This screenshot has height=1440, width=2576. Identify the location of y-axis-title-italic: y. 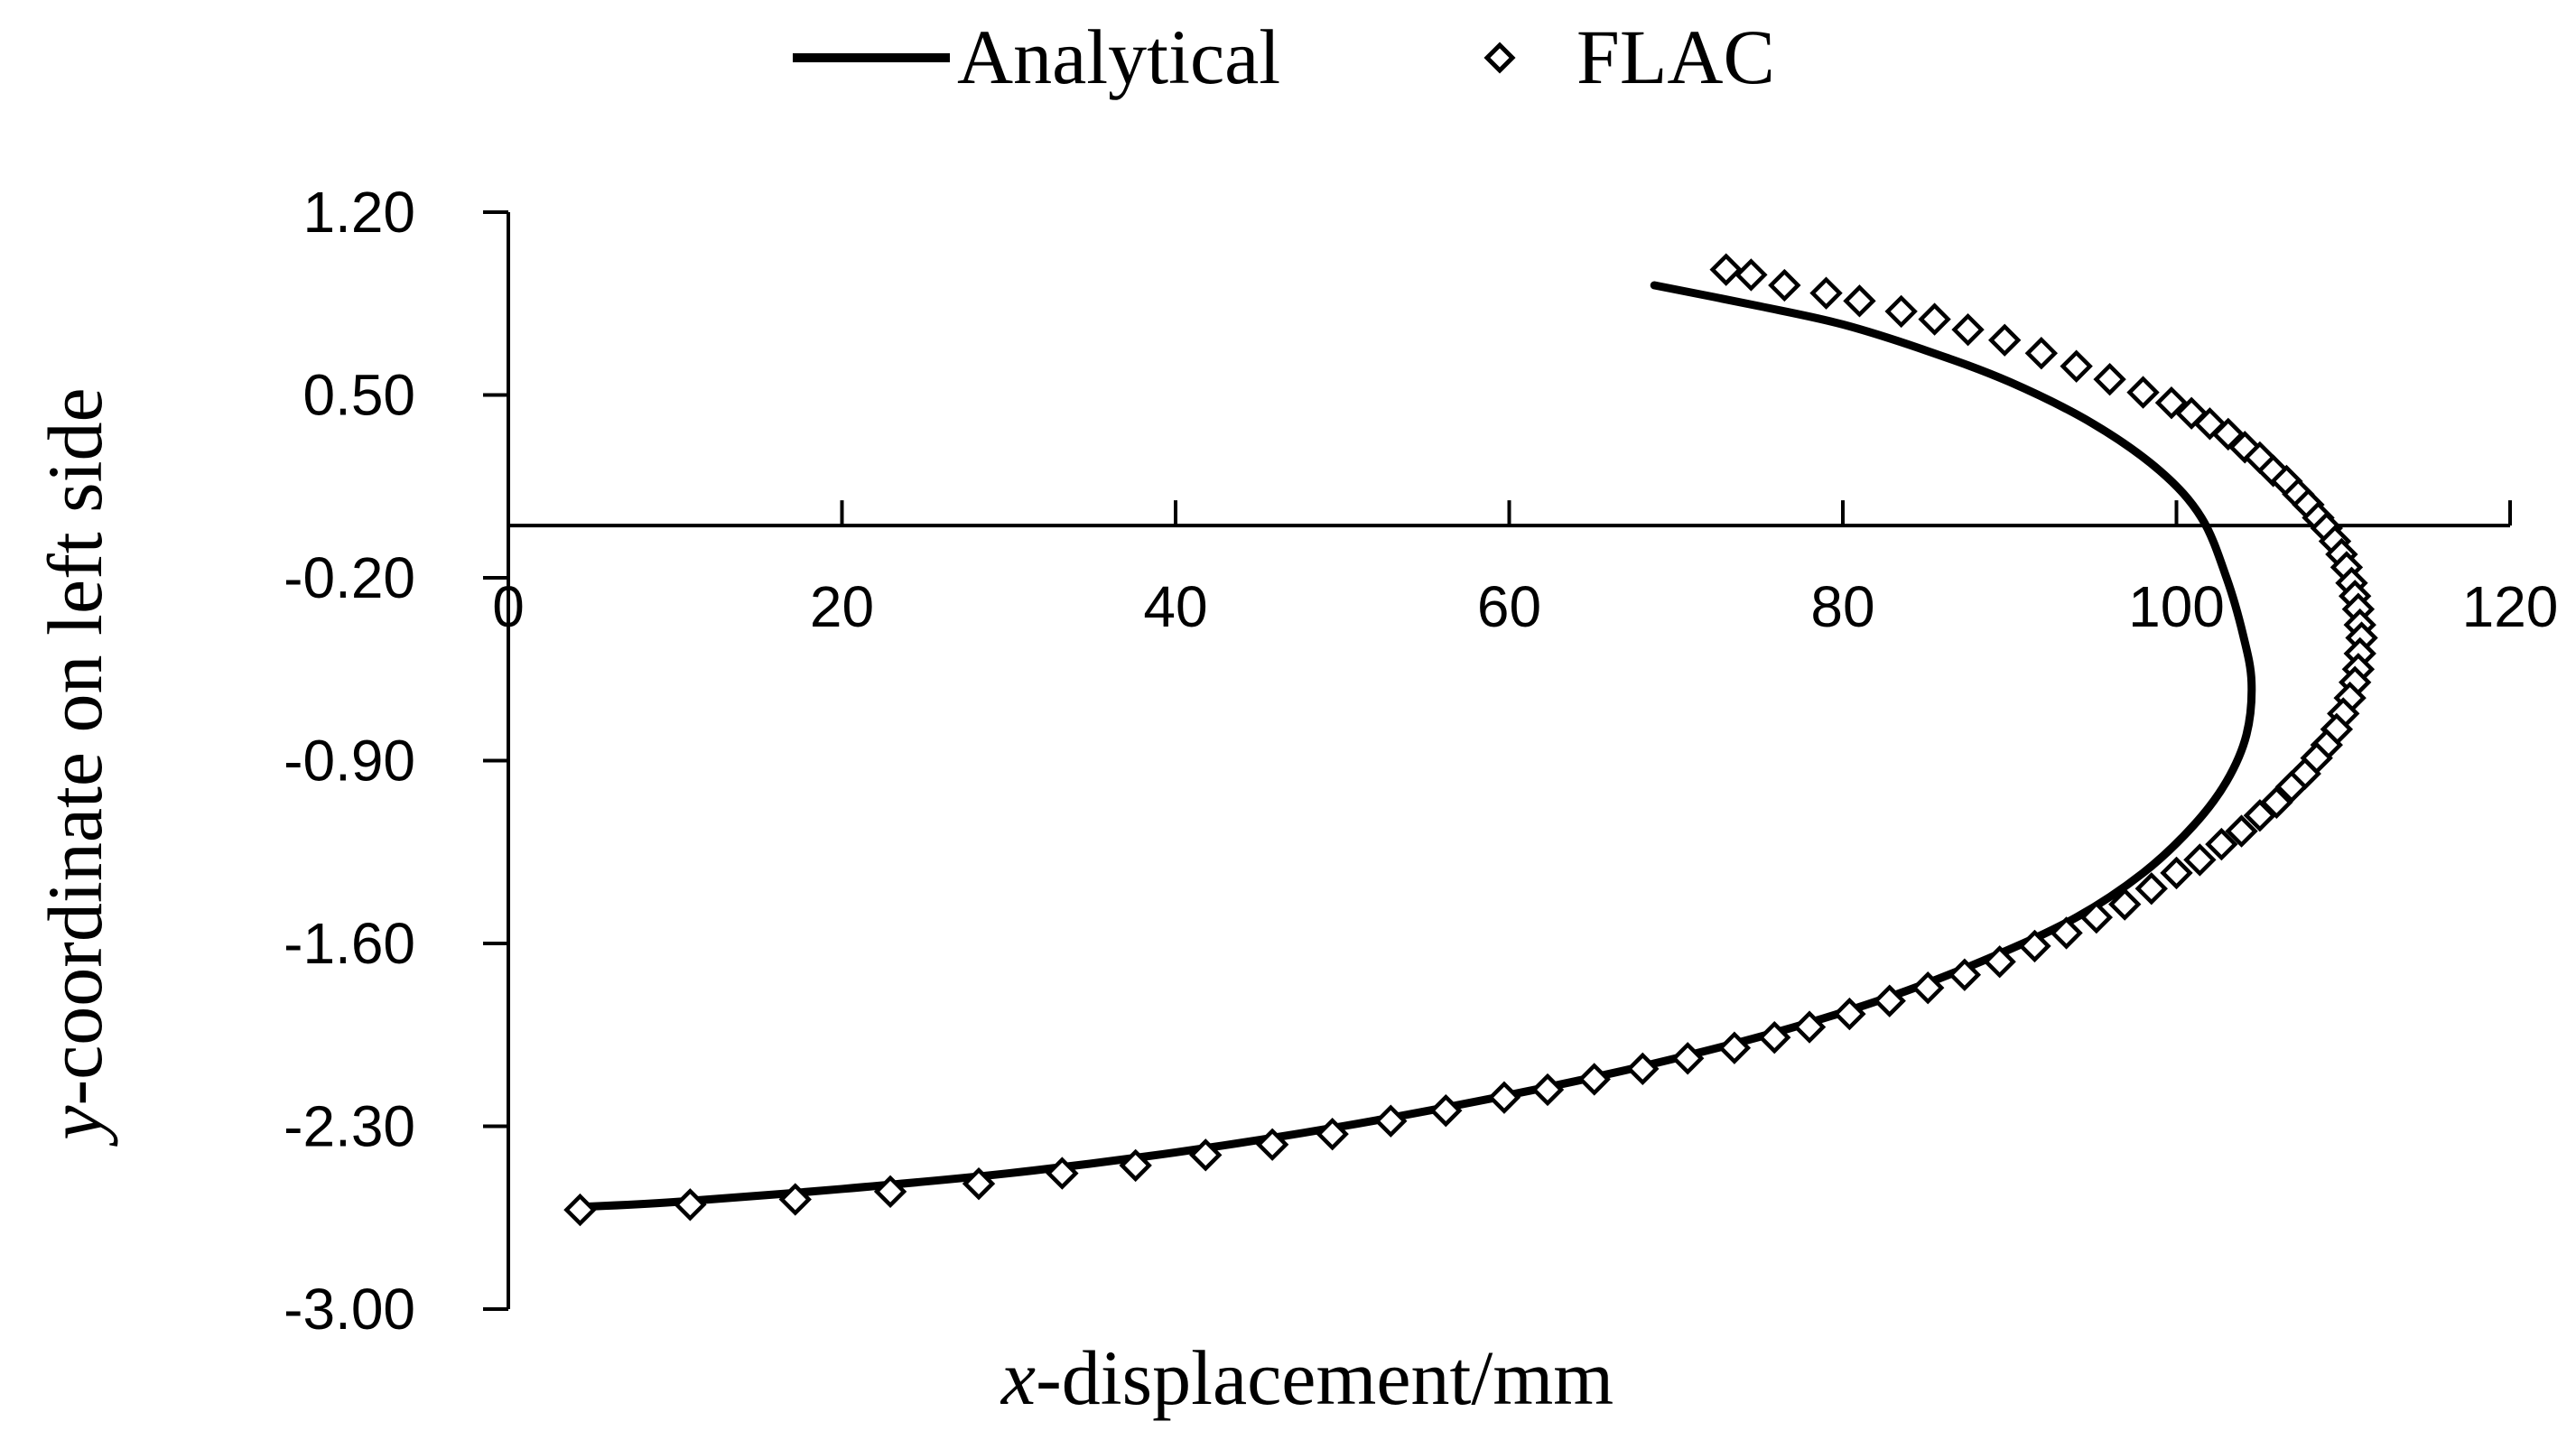
(75, 1126).